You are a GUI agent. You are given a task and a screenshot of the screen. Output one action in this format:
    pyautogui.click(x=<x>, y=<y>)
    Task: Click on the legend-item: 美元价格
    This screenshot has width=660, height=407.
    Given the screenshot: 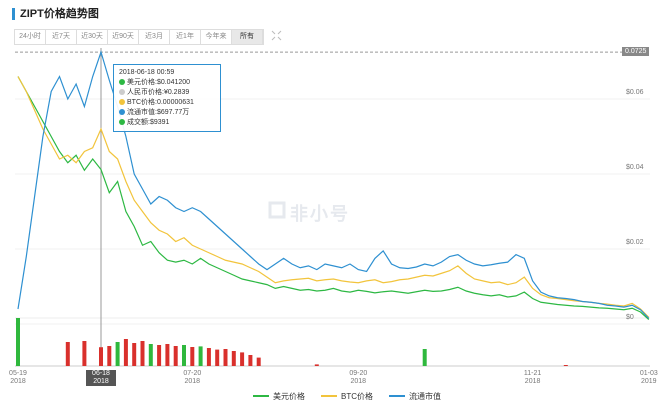 What is the action you would take?
    pyautogui.click(x=279, y=396)
    